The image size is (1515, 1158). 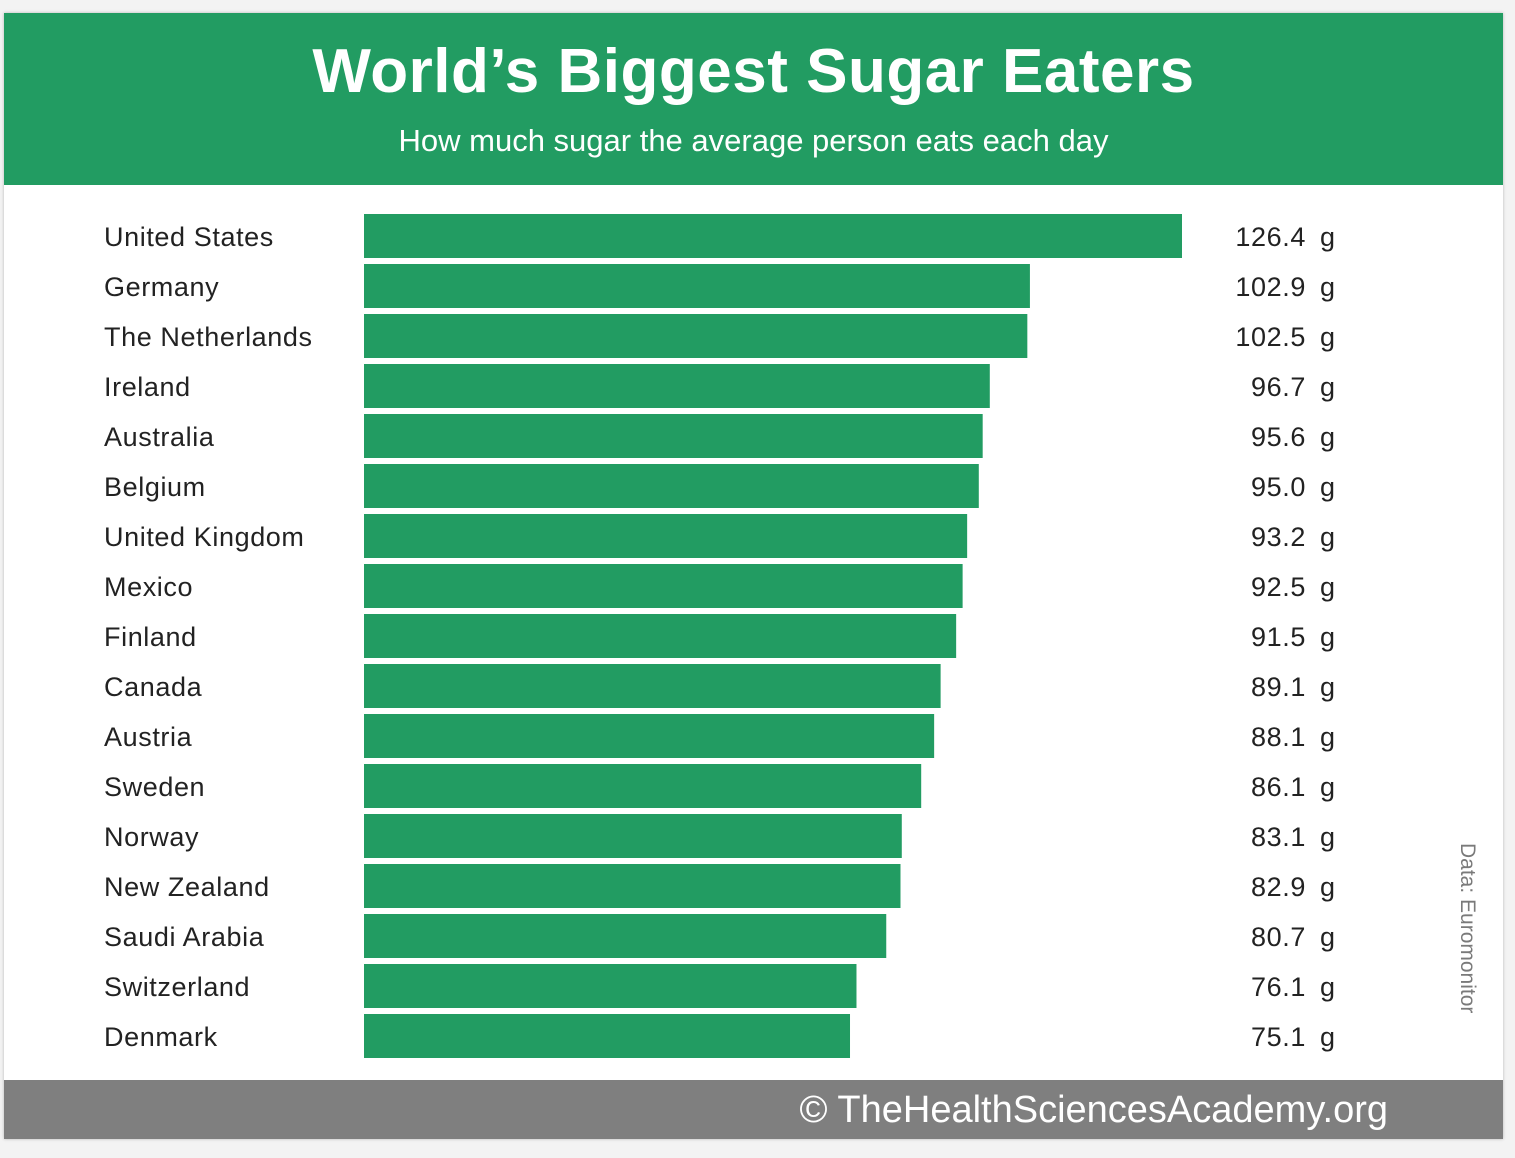 What do you see at coordinates (1278, 837) in the screenshot?
I see `value-label: 83.1` at bounding box center [1278, 837].